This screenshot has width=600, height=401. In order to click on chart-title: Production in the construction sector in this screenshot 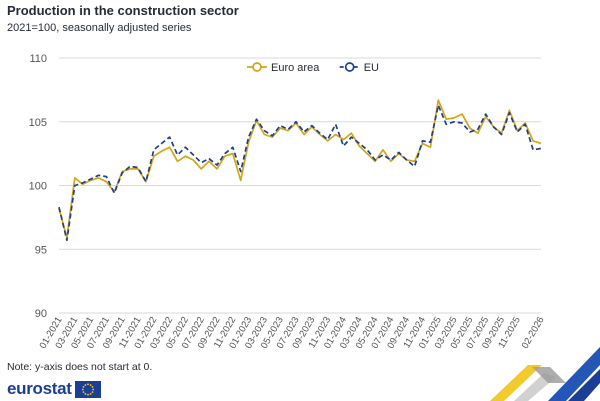, I will do `click(123, 10)`.